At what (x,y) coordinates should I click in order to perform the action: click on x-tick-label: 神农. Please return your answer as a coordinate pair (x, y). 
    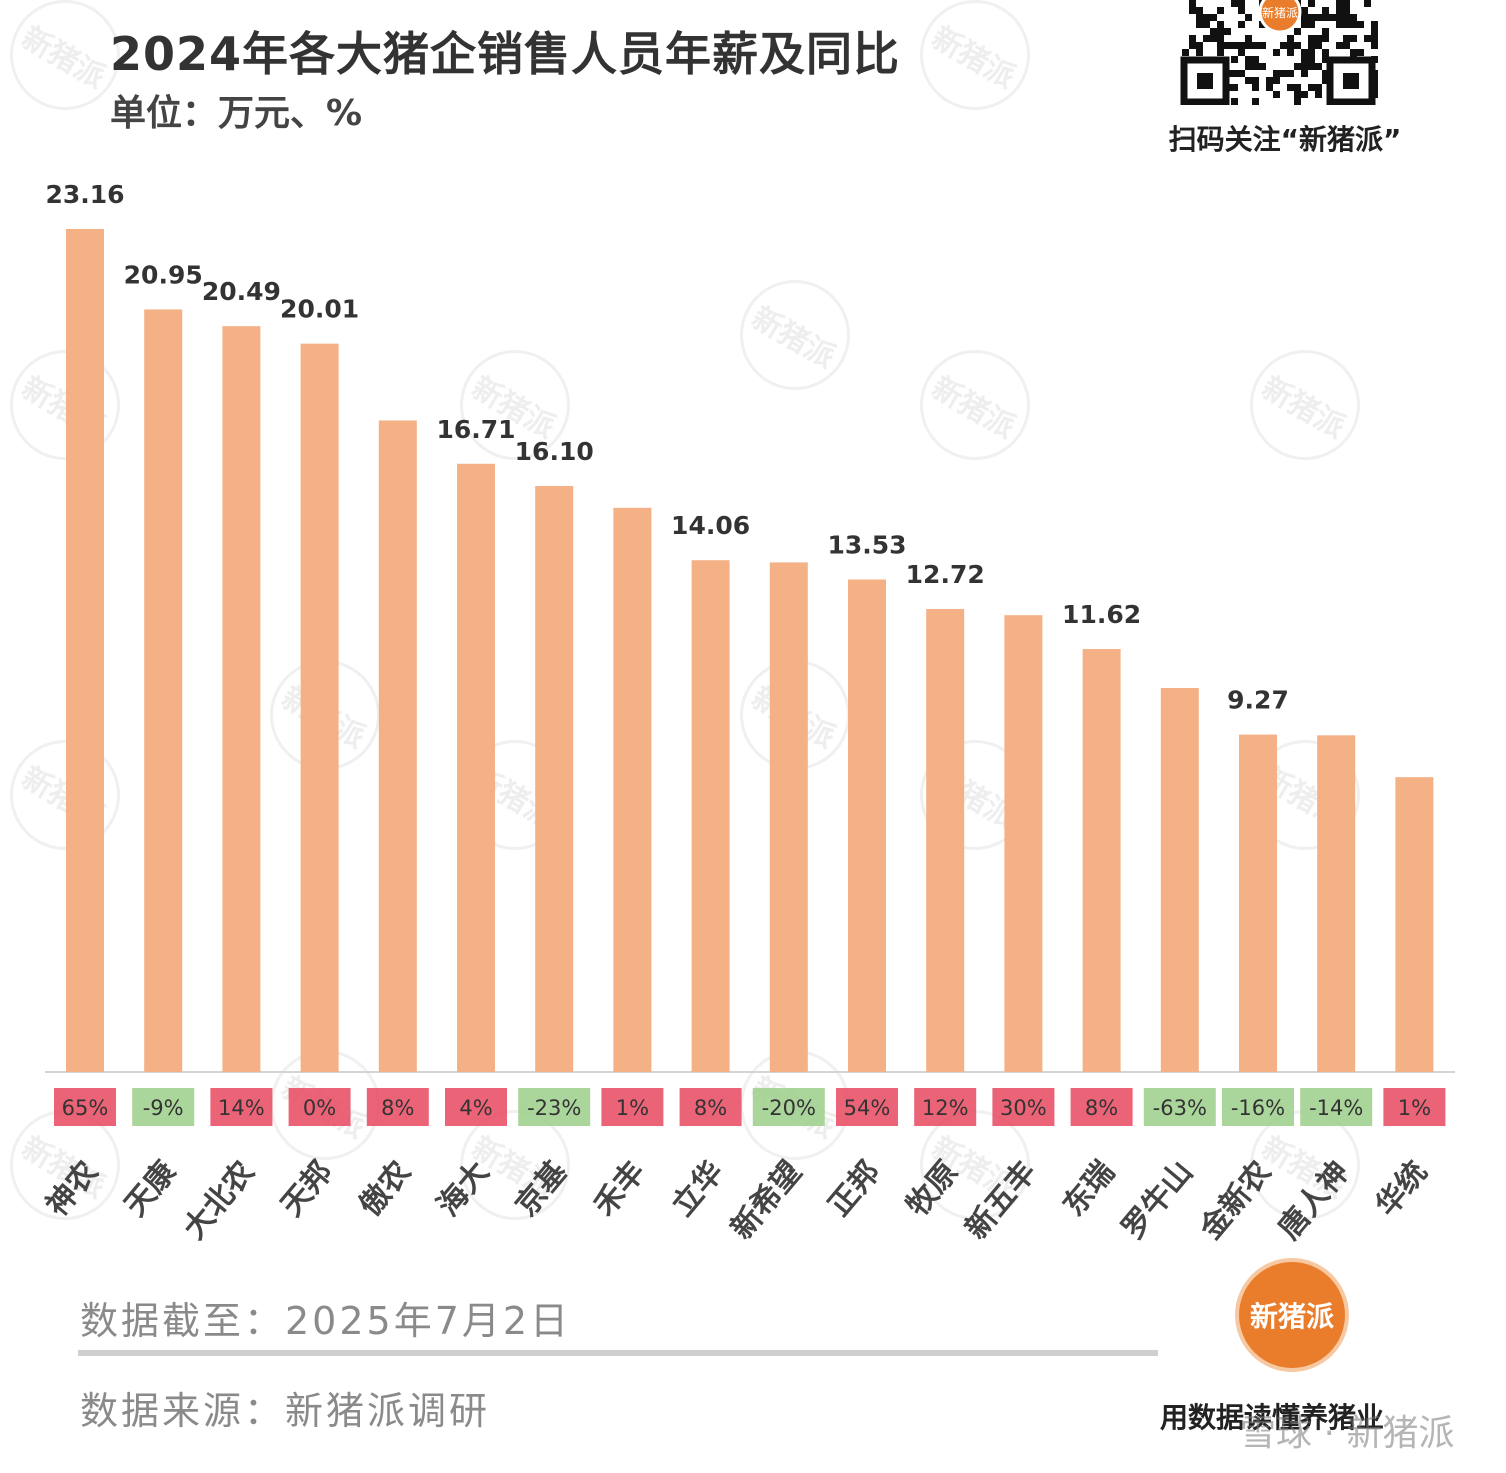
    Looking at the image, I should click on (72, 1189).